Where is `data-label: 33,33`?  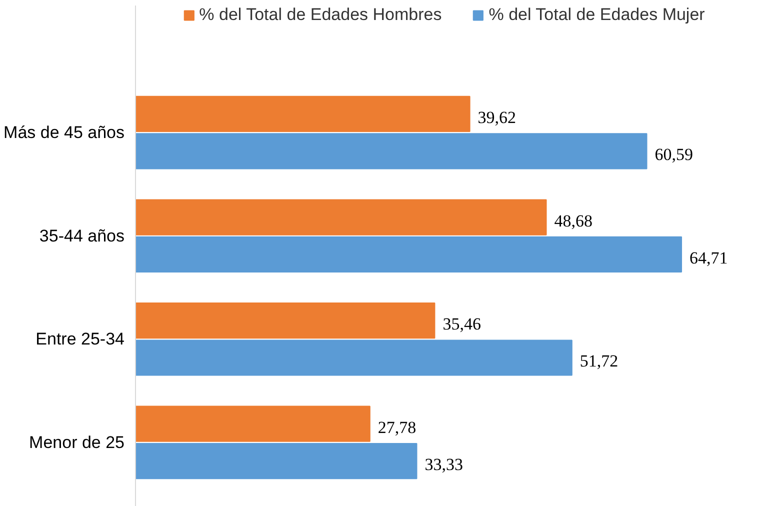 data-label: 33,33 is located at coordinates (443, 464).